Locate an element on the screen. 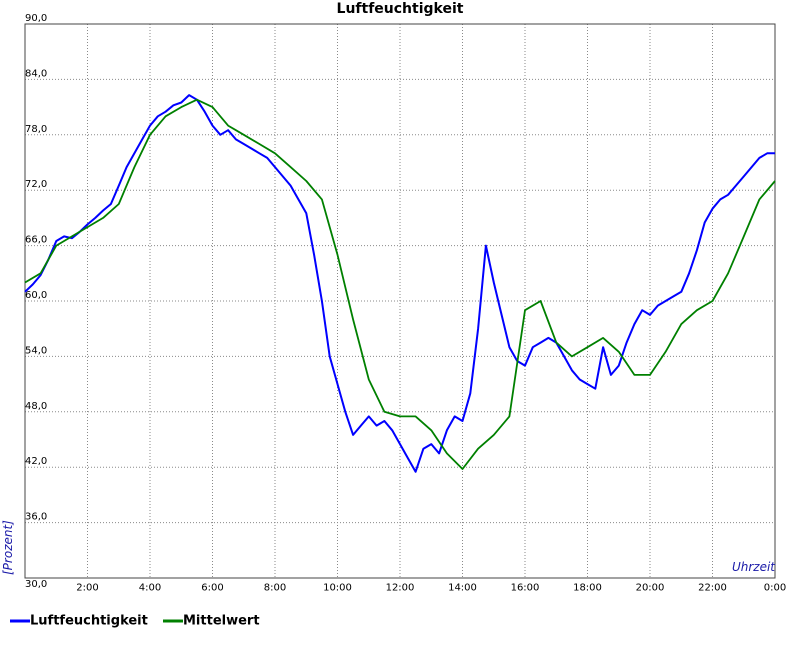 This screenshot has height=650, width=800. y-tick-label: 54,0 is located at coordinates (36, 350).